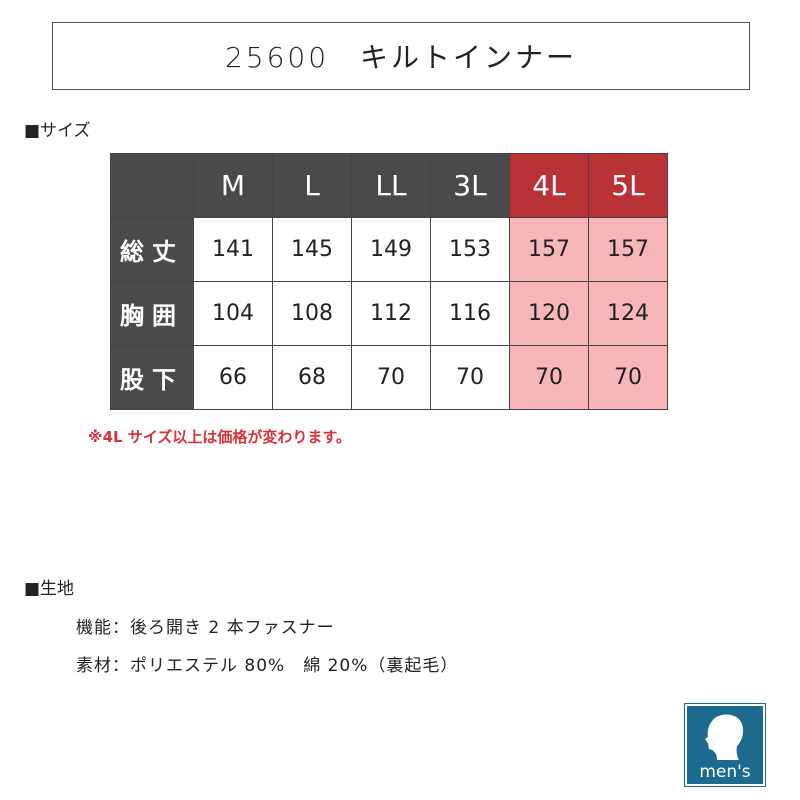  I want to click on cell: 124, so click(628, 313).